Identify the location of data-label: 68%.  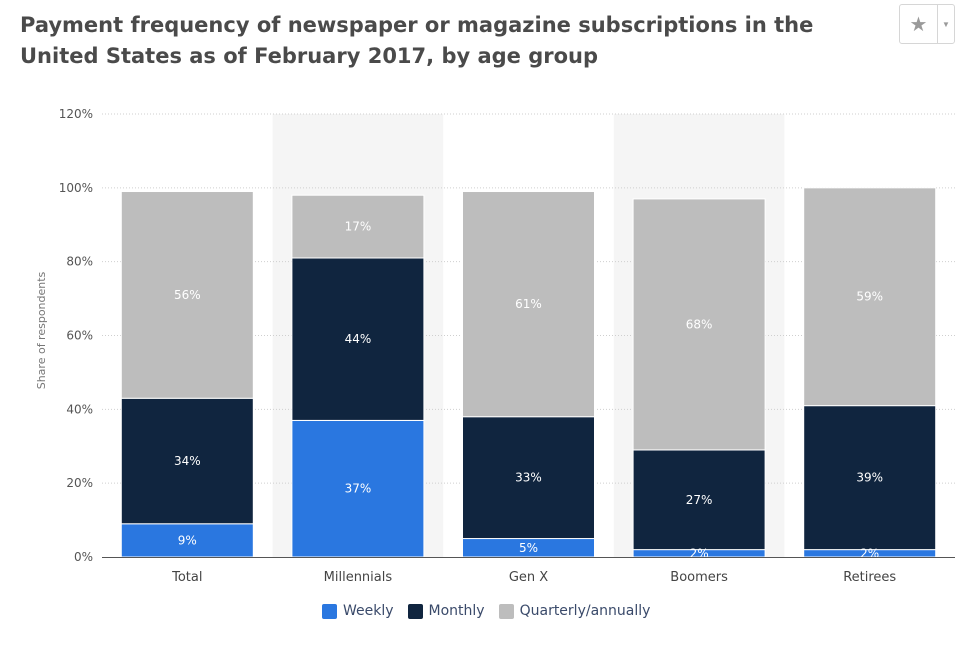
(699, 324).